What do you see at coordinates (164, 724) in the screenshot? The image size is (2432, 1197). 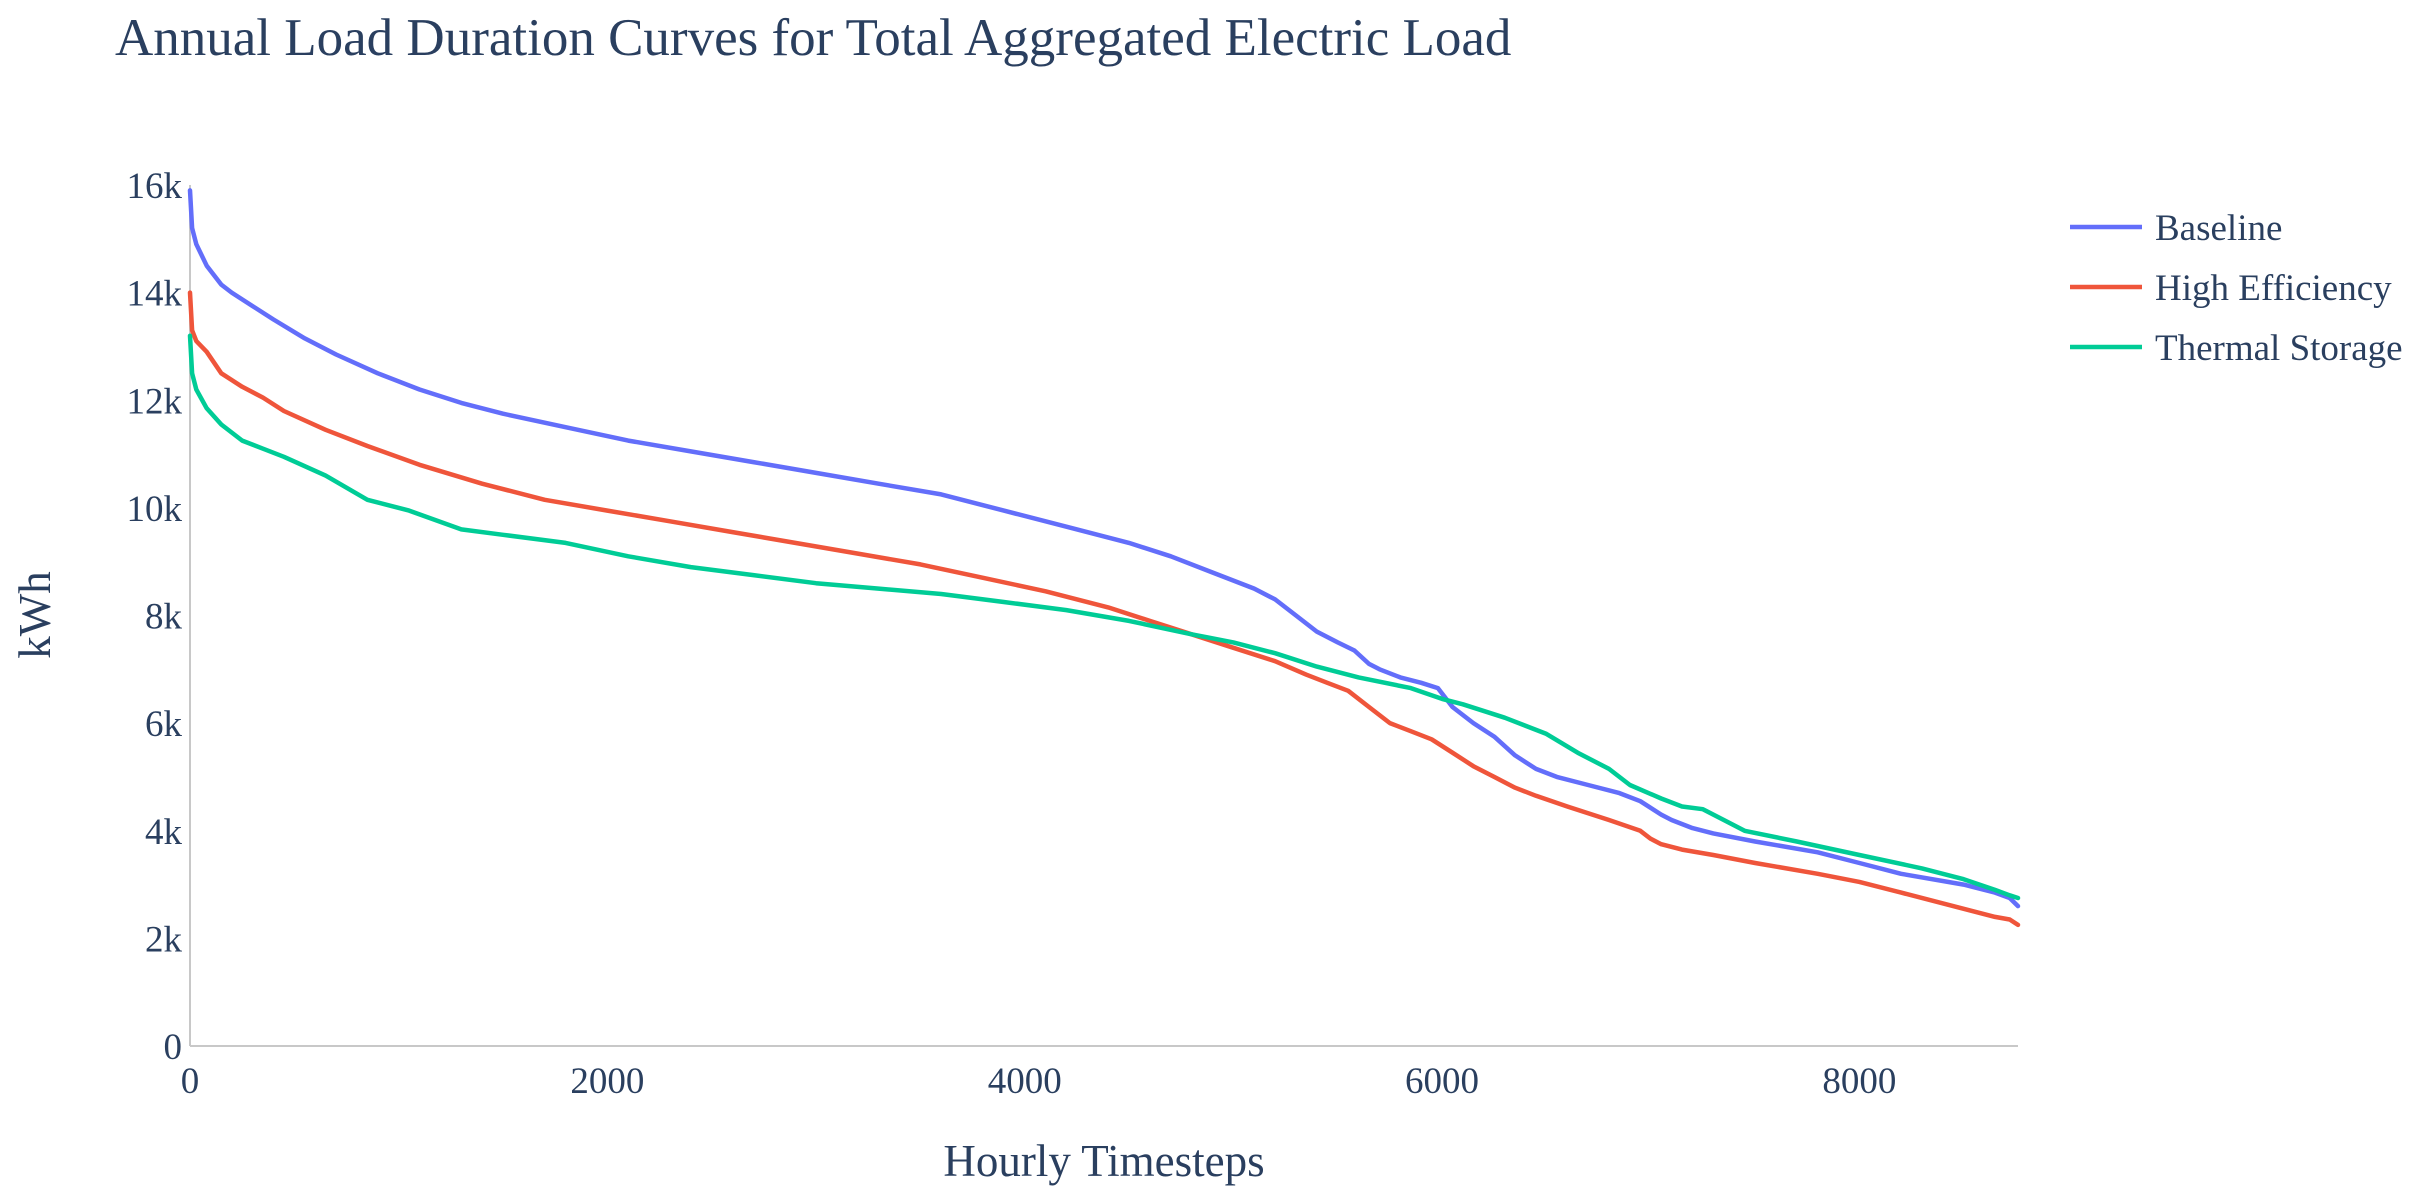 I see `y-tick-label: 6k` at bounding box center [164, 724].